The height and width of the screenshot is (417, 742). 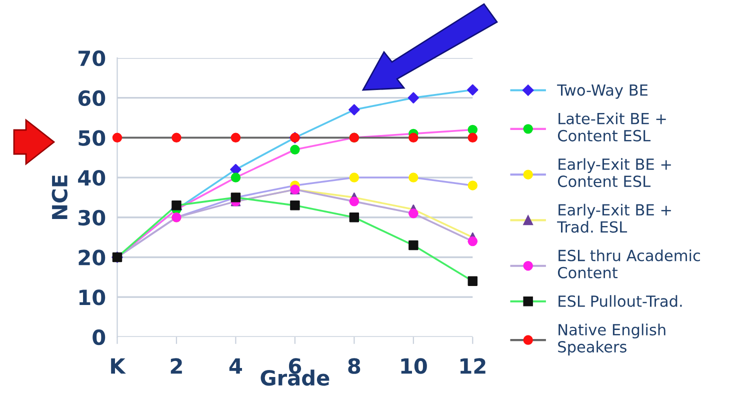 I want to click on legend-label: Early-Exit BE + Trad. ESL, so click(x=614, y=218).